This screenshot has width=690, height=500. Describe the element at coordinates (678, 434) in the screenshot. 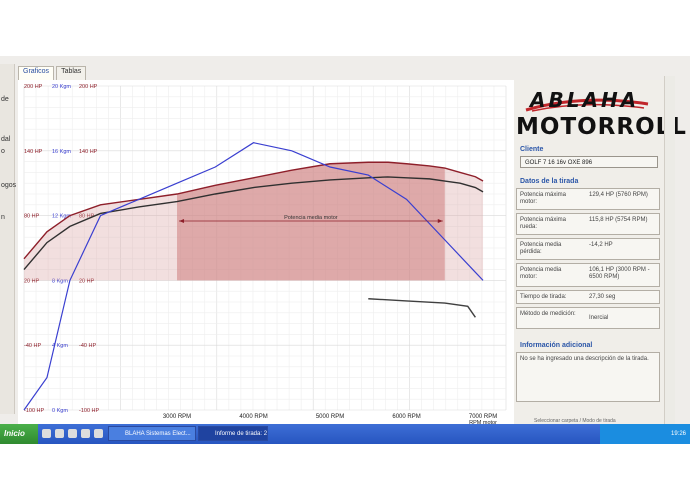

I see `clock: 19:26` at that location.